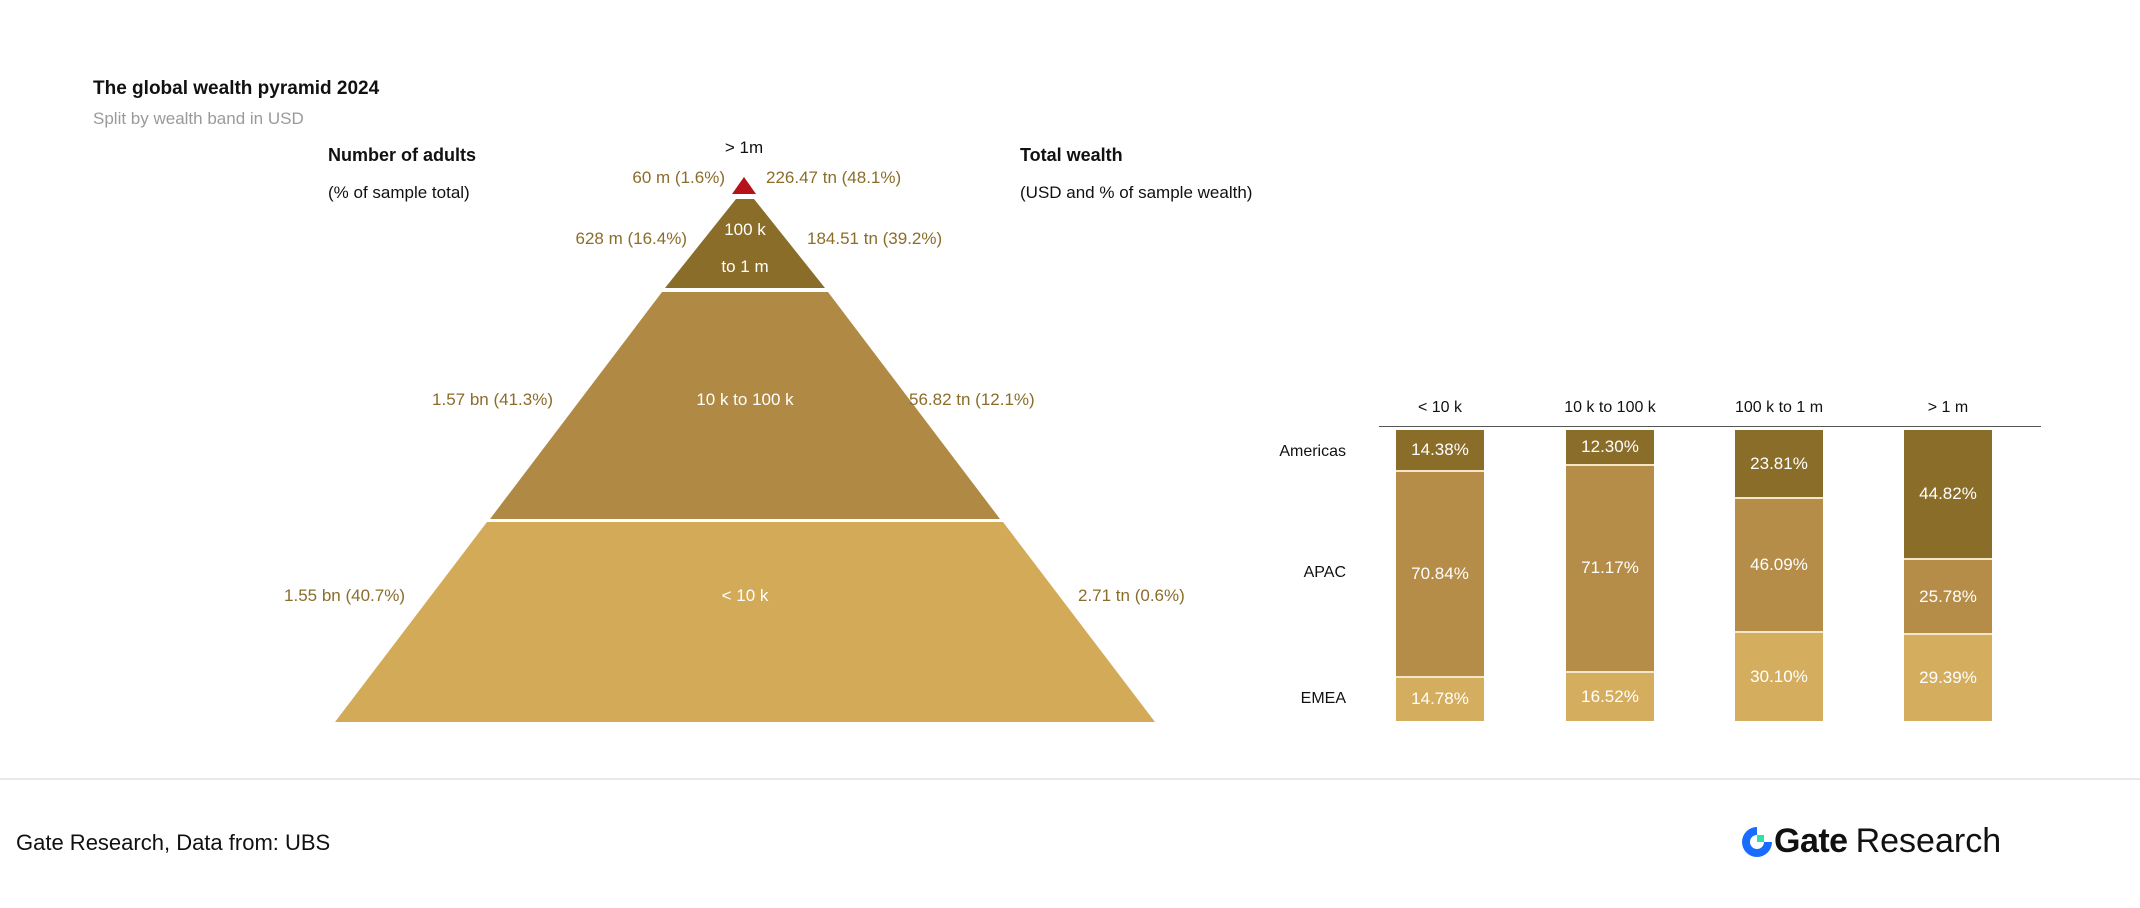 The height and width of the screenshot is (908, 2140). What do you see at coordinates (745, 229) in the screenshot?
I see `band-label-100k: 100 k` at bounding box center [745, 229].